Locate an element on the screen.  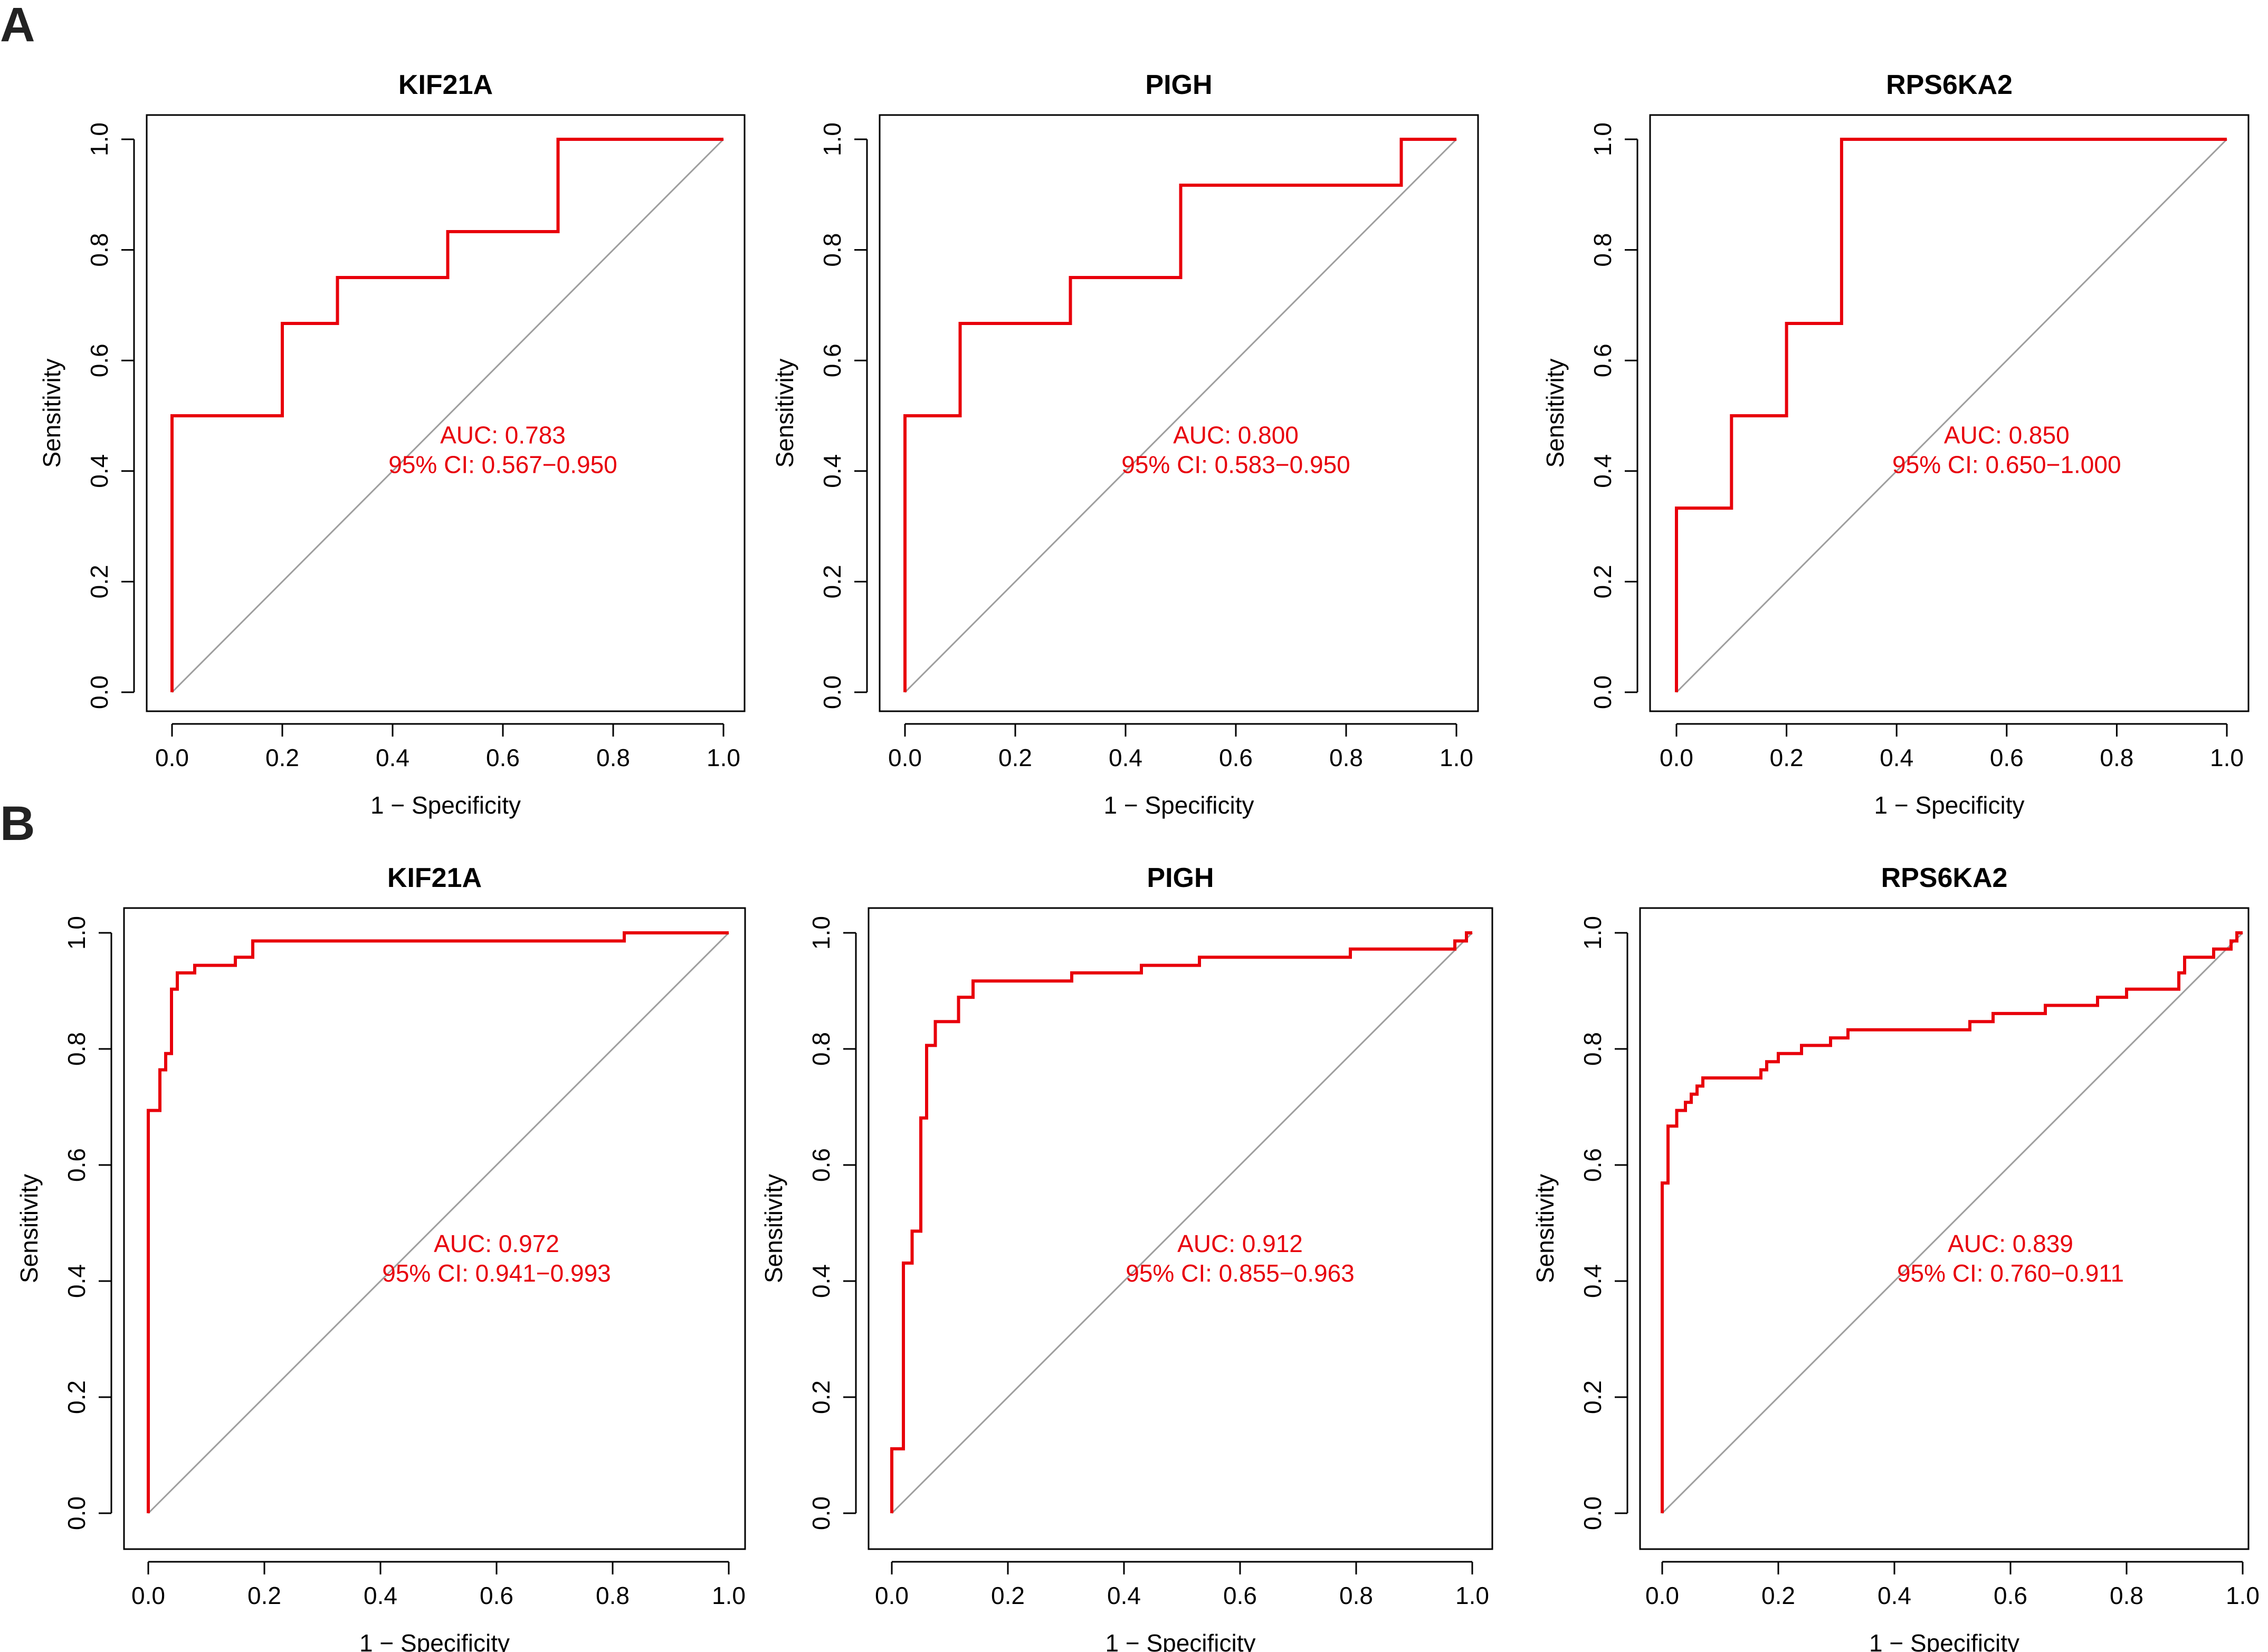
ci-label: 95% CI: 0.567−0.950 is located at coordinates (502, 464).